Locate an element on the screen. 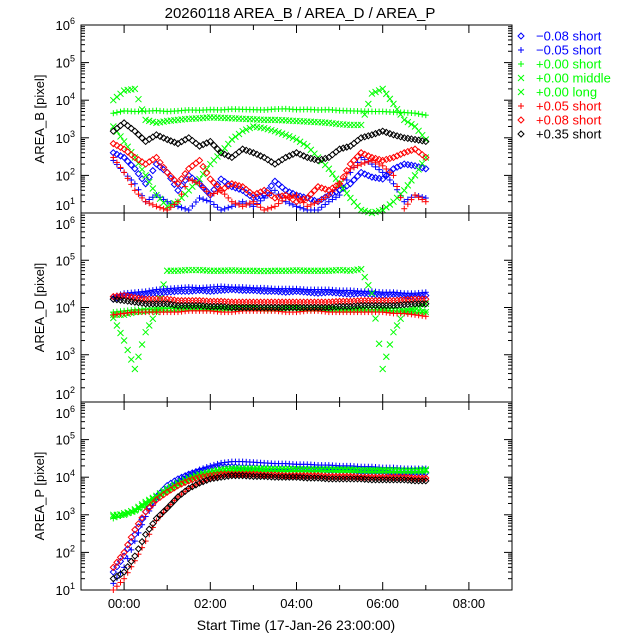  legend-item: +0.00 long is located at coordinates (557, 92).